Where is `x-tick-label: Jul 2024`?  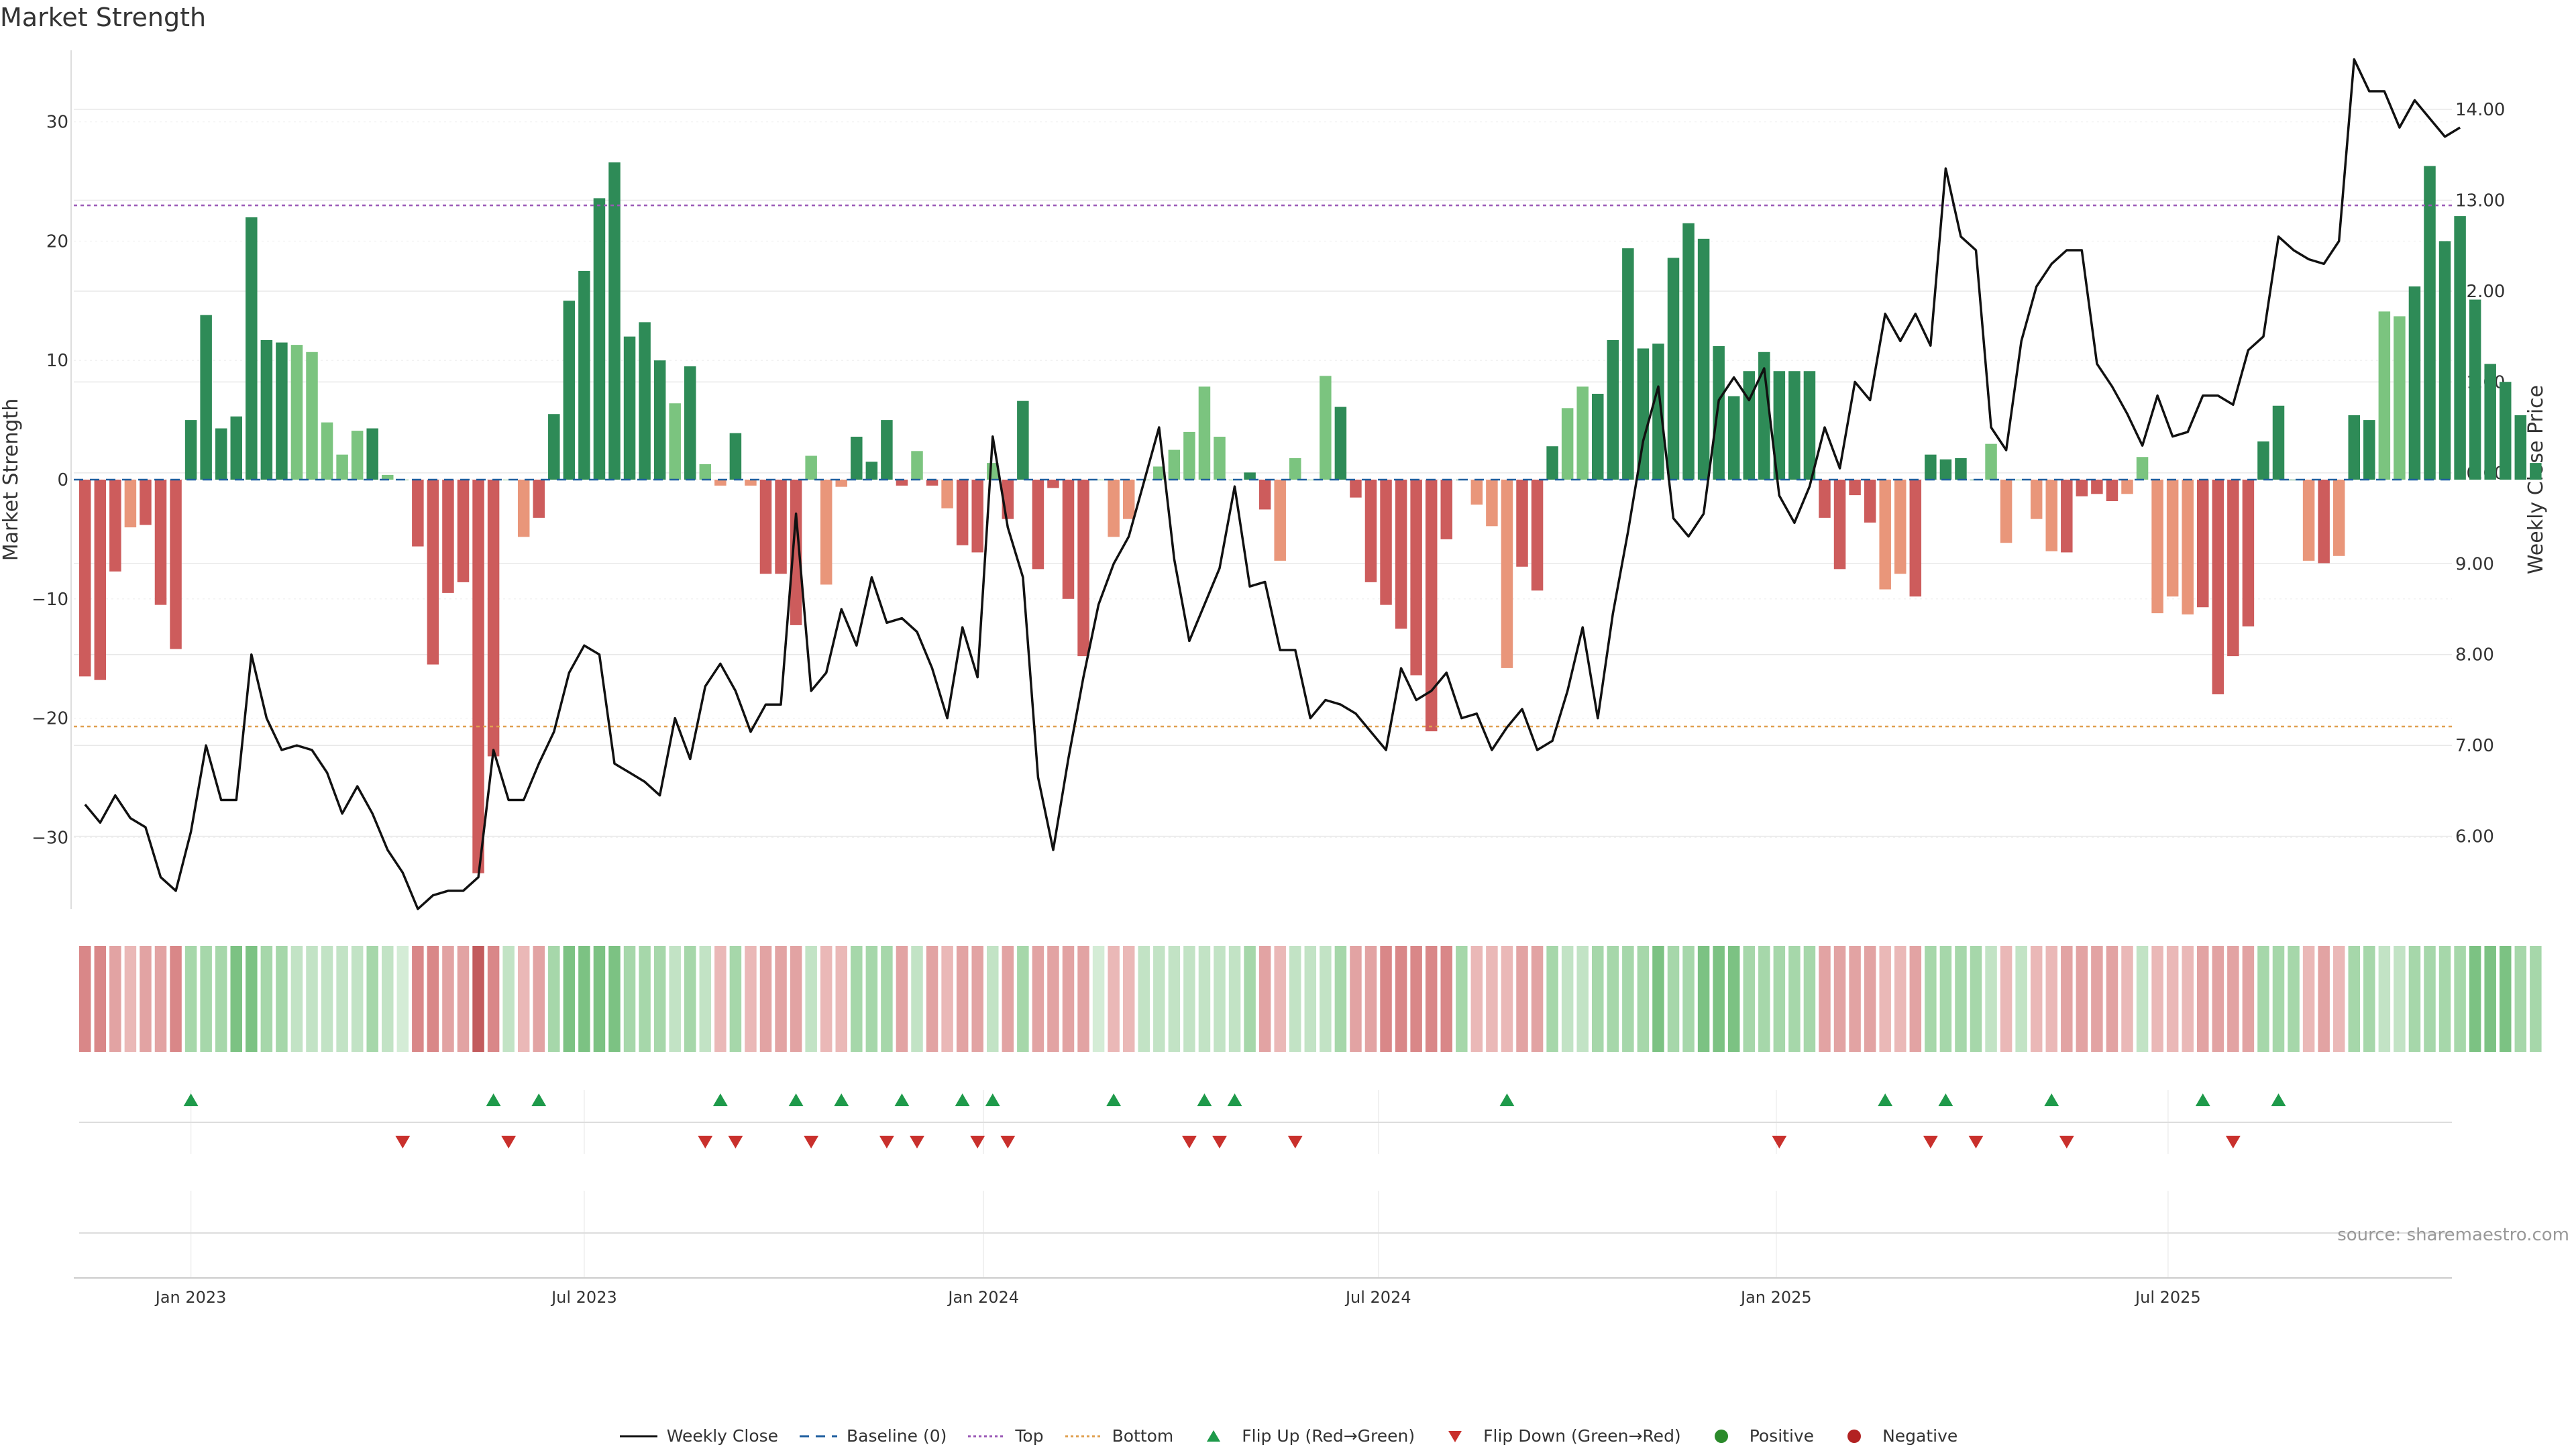
x-tick-label: Jul 2024 is located at coordinates (1377, 1297).